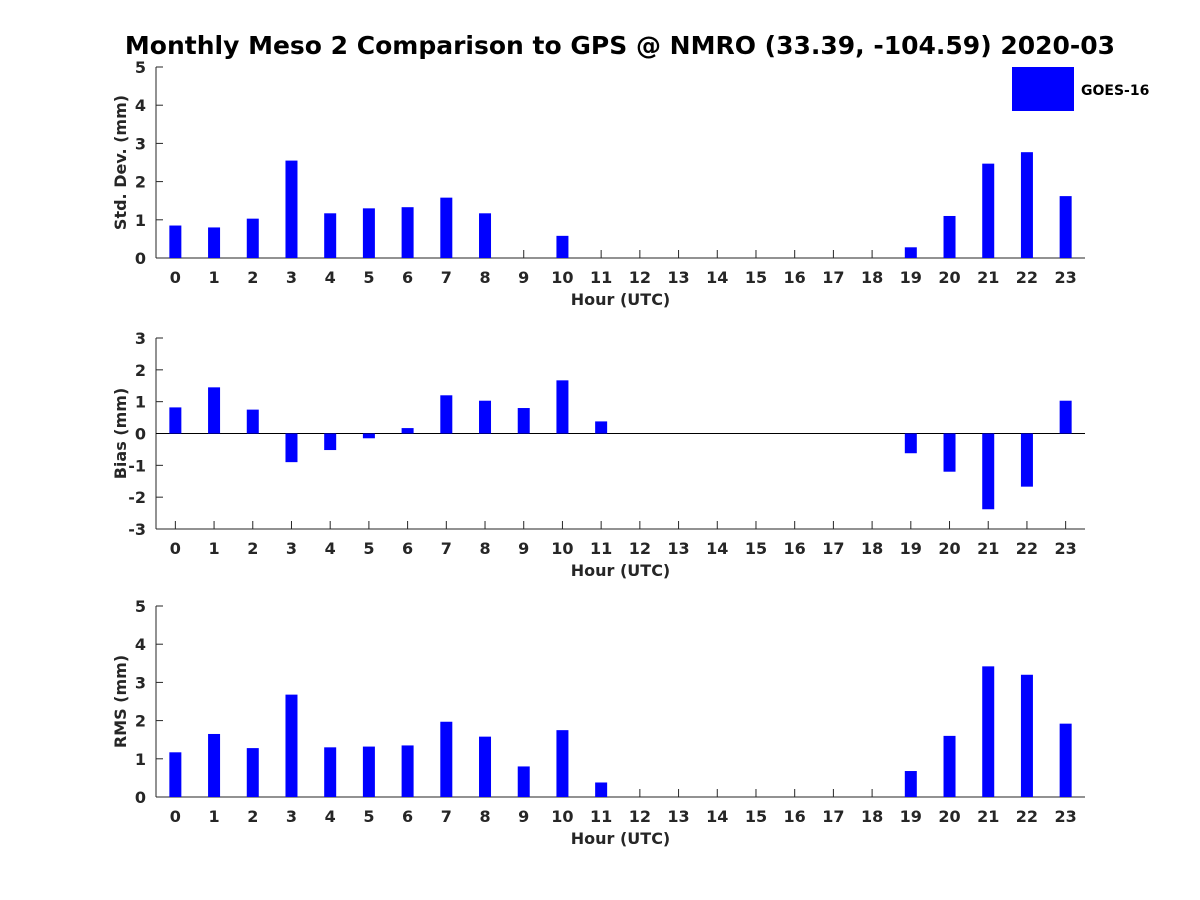  Describe the element at coordinates (1115, 91) in the screenshot. I see `legend-label-goes-16: GOES-16` at that location.